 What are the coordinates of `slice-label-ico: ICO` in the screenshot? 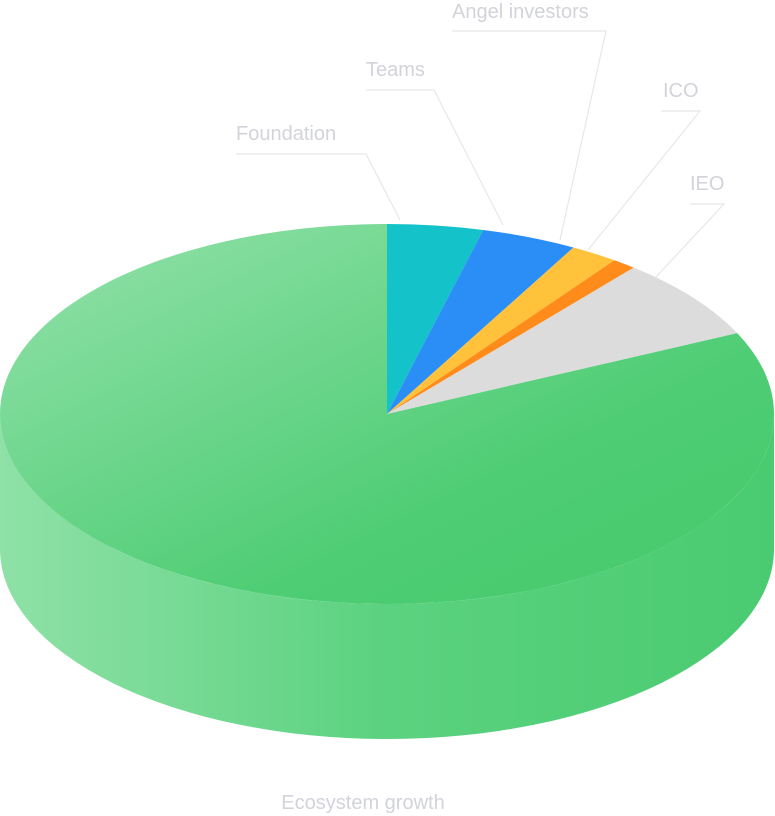 It's located at (681, 91).